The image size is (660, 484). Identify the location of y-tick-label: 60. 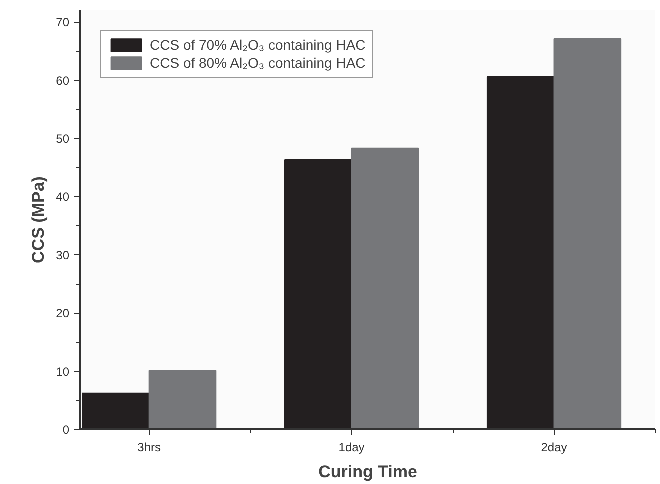
(63, 81).